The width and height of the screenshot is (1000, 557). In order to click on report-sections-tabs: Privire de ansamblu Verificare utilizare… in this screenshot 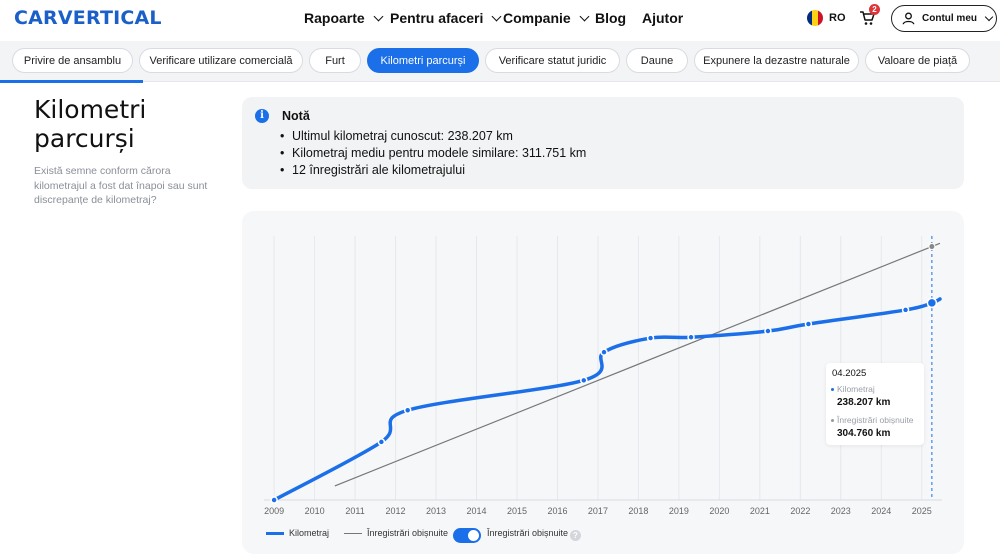, I will do `click(500, 61)`.